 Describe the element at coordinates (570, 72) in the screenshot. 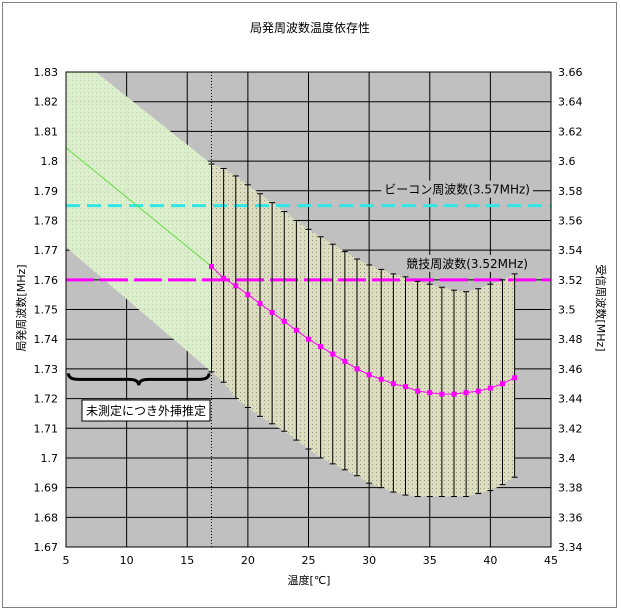

I see `y2-tick-label: 3.66` at that location.